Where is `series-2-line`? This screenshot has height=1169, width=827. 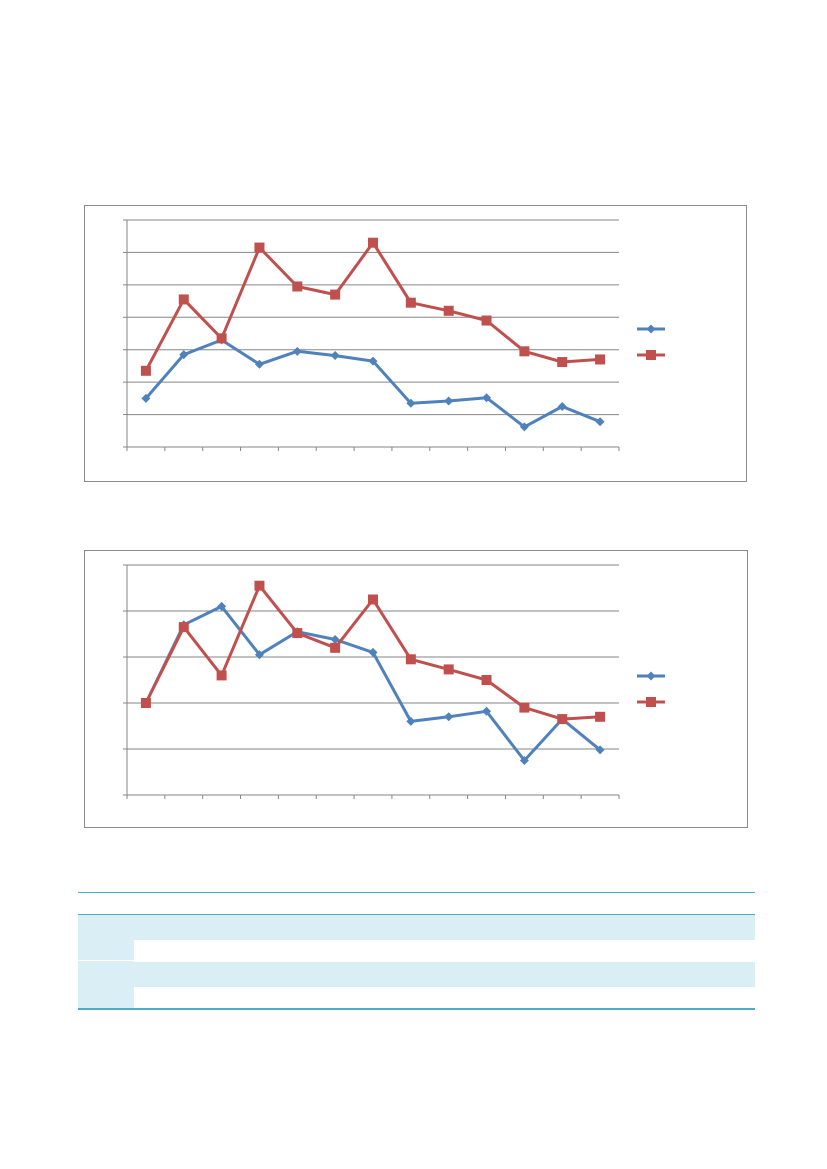
series-2-line is located at coordinates (372, 306).